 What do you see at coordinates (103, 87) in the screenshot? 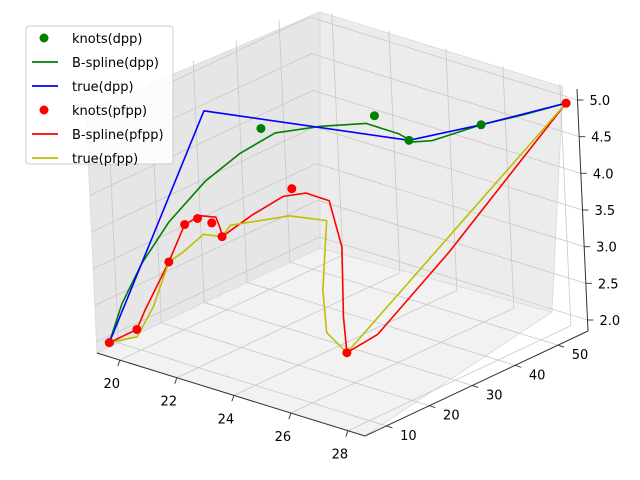
I see `legend-label: true(dpp)` at bounding box center [103, 87].